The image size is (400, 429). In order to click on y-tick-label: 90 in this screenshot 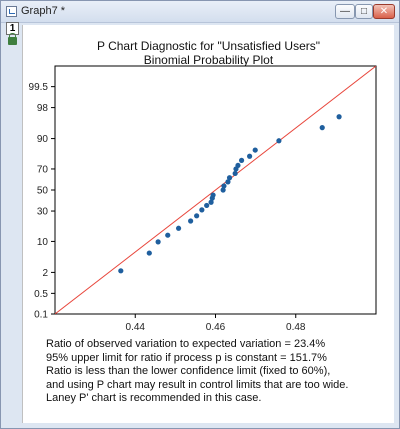, I will do `click(43, 139)`.